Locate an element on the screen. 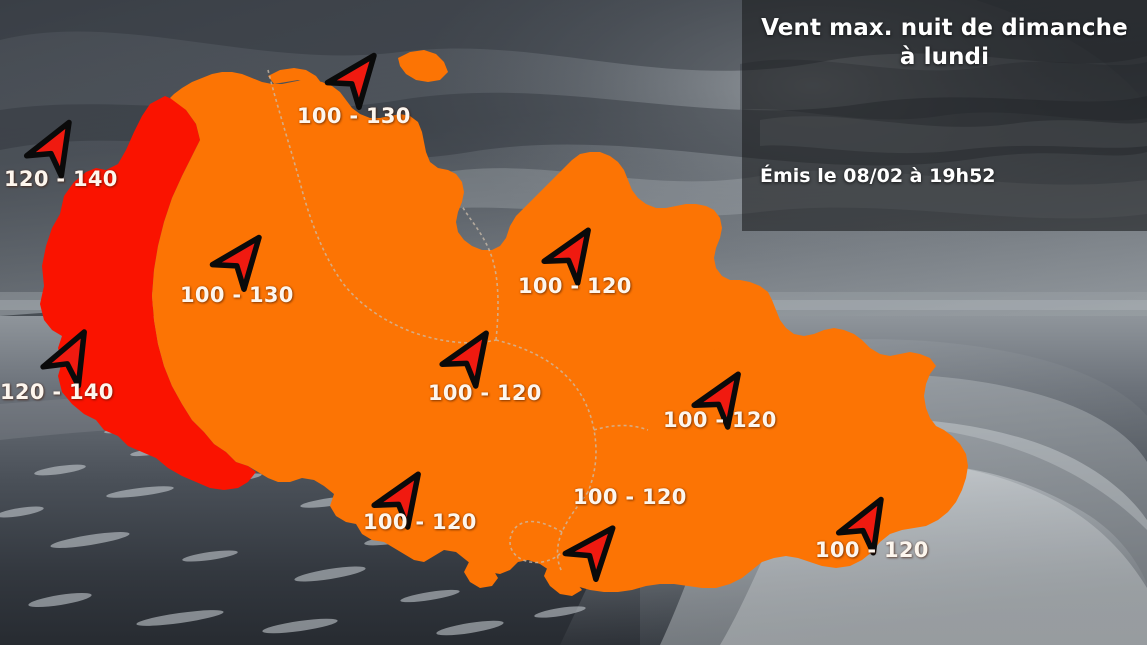 The width and height of the screenshot is (1147, 645). red-zone-polygon is located at coordinates (148, 293).